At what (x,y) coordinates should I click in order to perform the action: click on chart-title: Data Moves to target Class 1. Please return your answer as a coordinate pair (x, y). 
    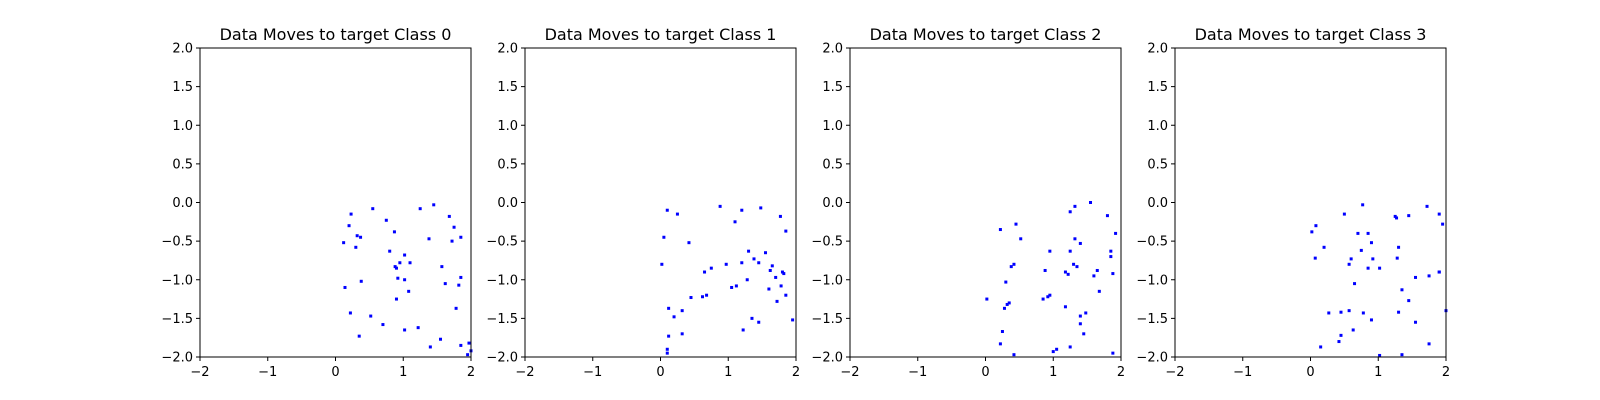
    Looking at the image, I should click on (661, 34).